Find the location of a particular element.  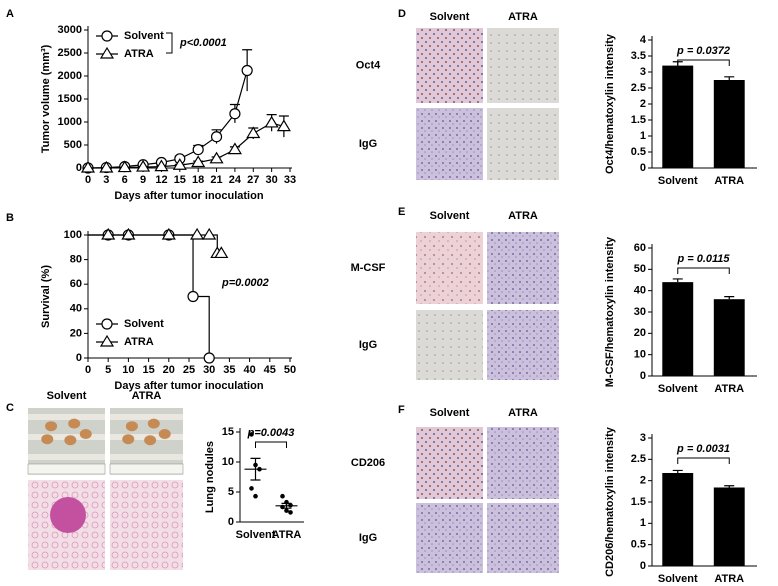

y-tick-label: 20 is located at coordinates (640, 333).